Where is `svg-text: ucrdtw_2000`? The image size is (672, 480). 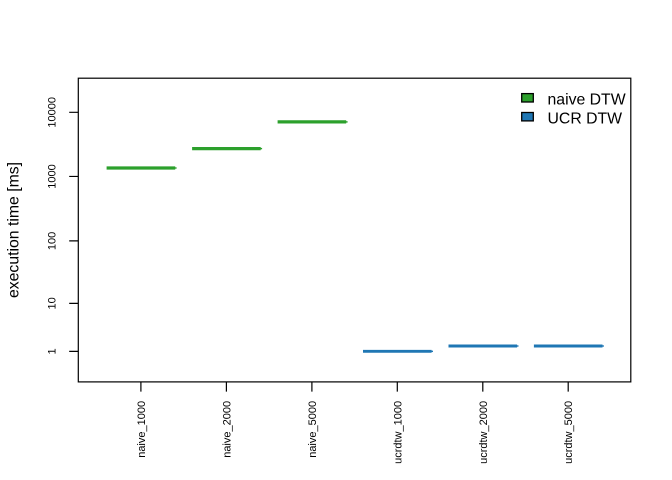
svg-text: ucrdtw_2000 is located at coordinates (484, 432).